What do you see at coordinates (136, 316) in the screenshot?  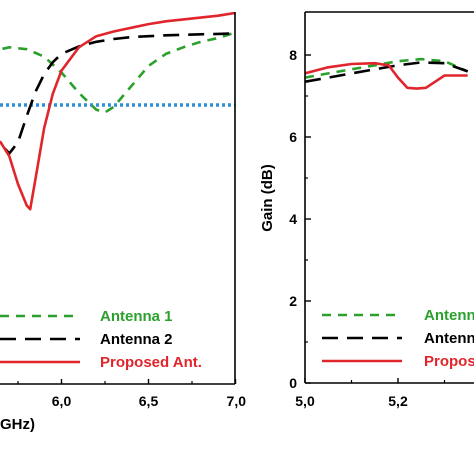 I see `left-legend-label-1: Antenna 1` at bounding box center [136, 316].